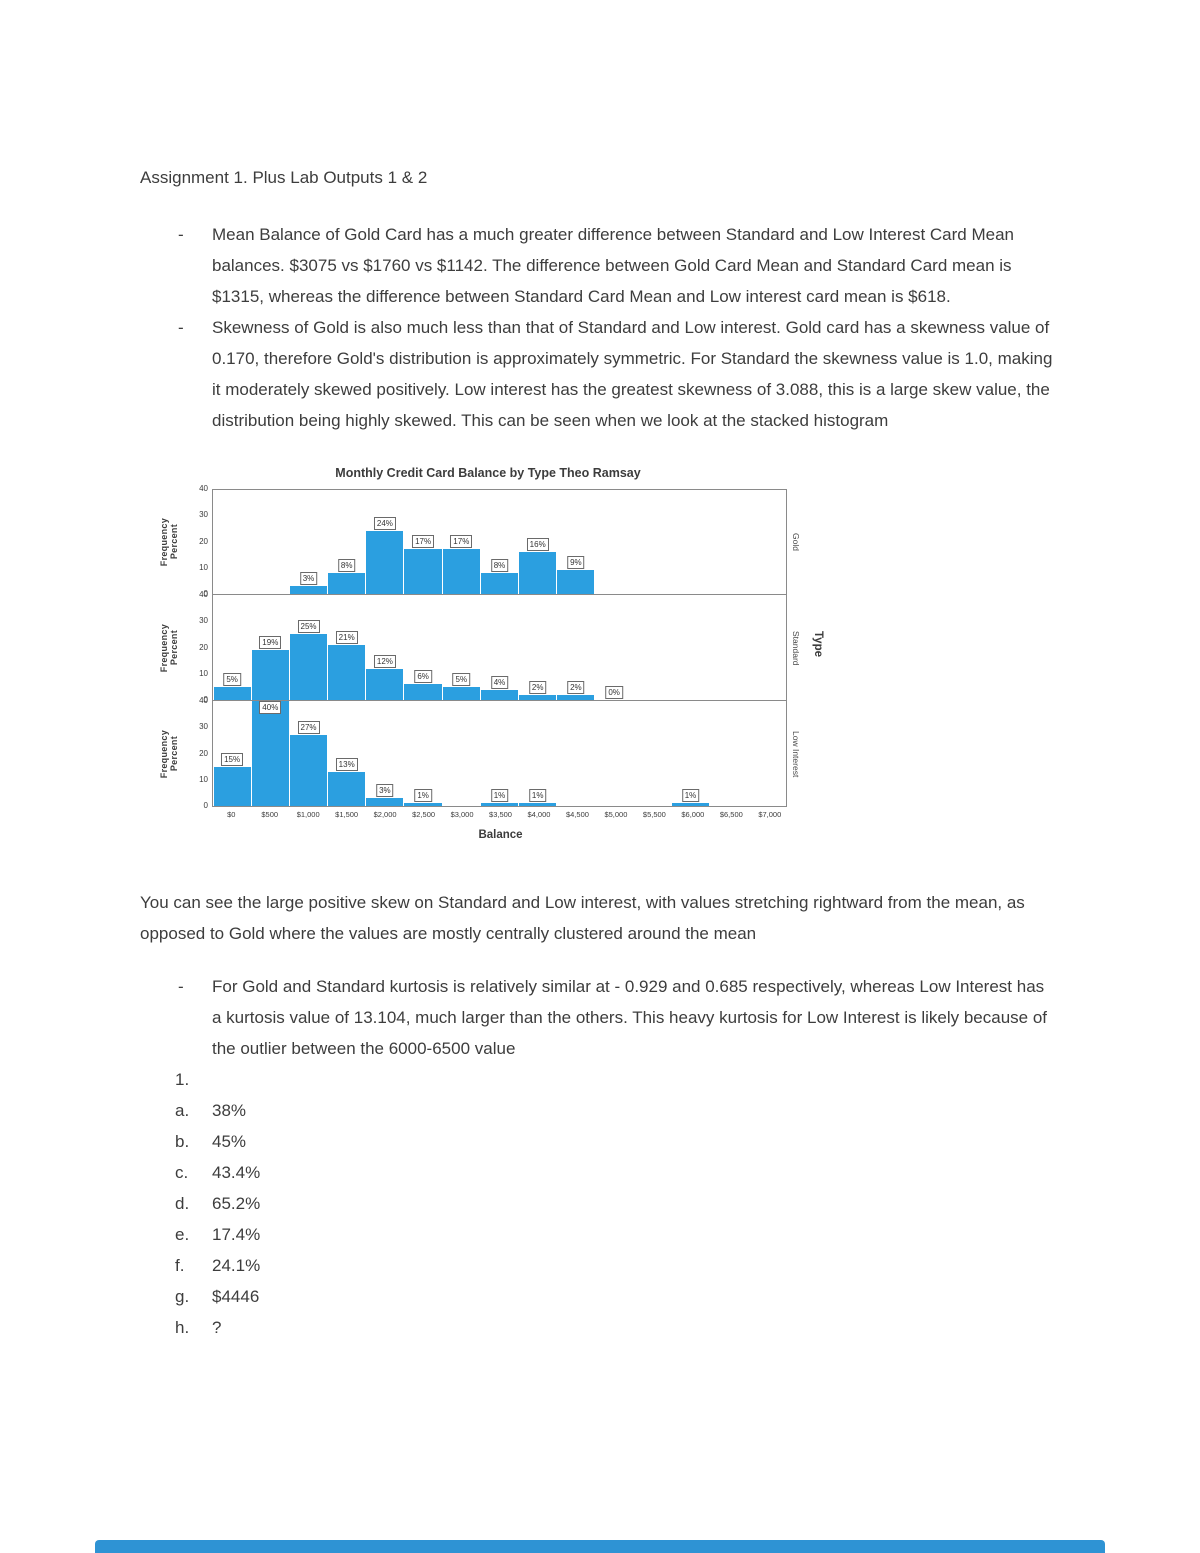 The image size is (1200, 1553). Describe the element at coordinates (600, 1546) in the screenshot. I see `footer-banner` at that location.